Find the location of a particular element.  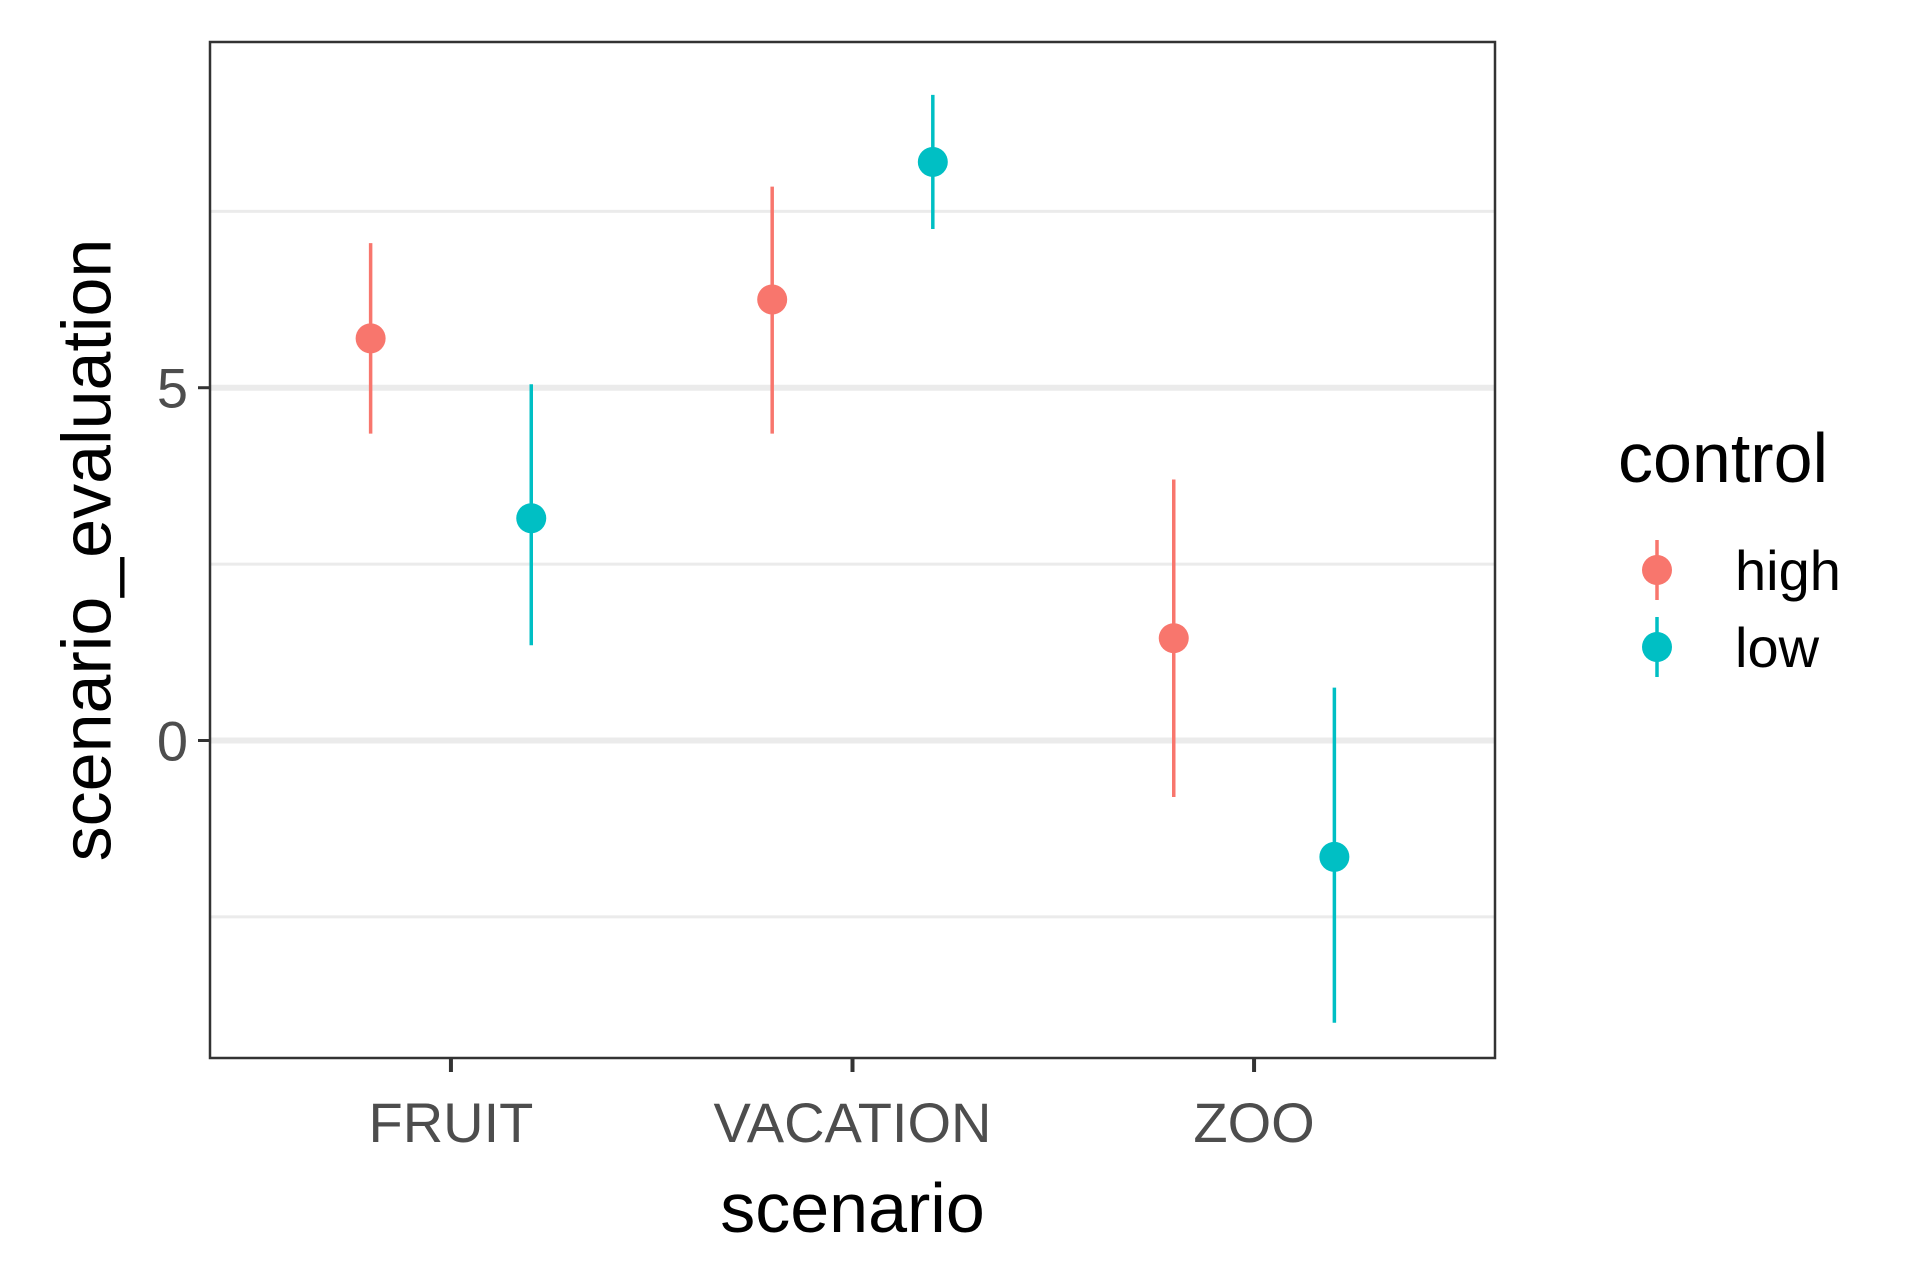

legend-label-high: high is located at coordinates (1788, 570).